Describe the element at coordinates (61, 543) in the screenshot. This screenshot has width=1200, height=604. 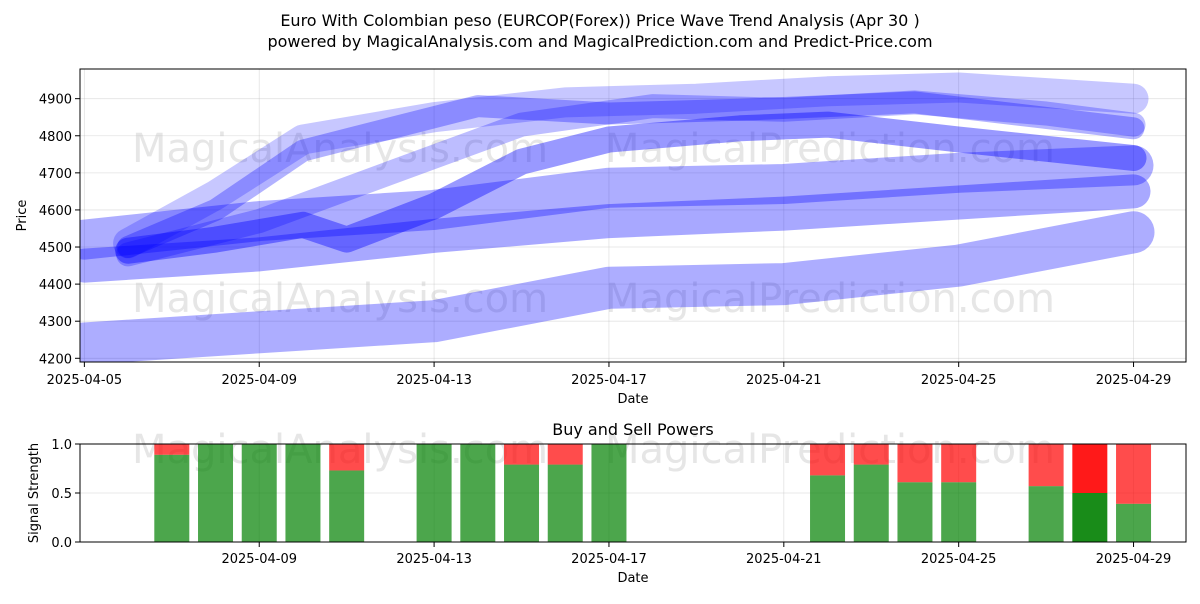
I see `y-tick-label: 0.0` at that location.